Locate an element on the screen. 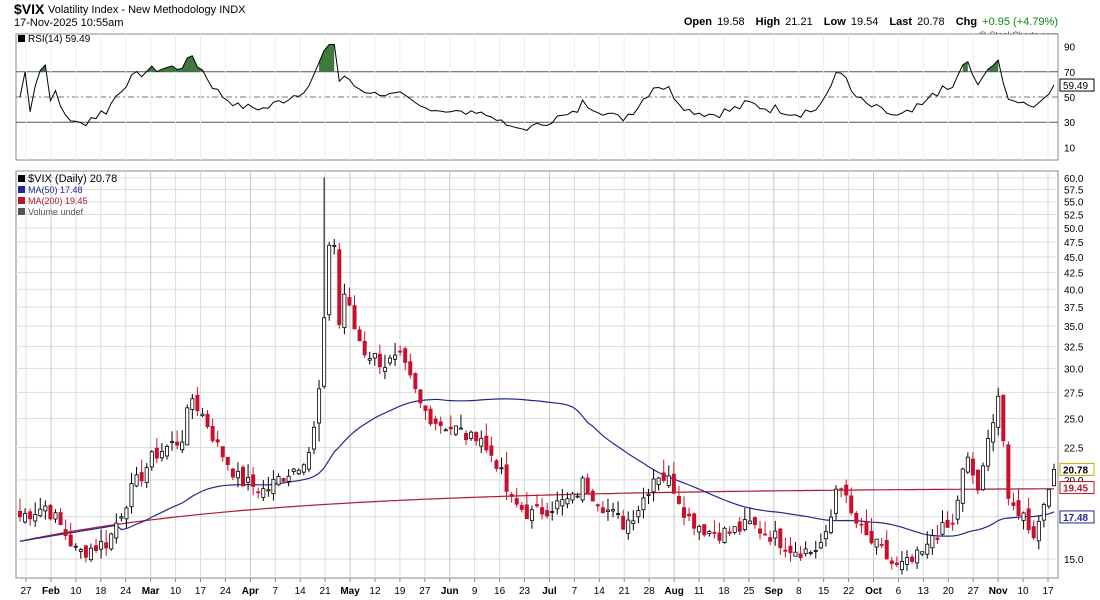  x-tick-label: 21 is located at coordinates (326, 591).